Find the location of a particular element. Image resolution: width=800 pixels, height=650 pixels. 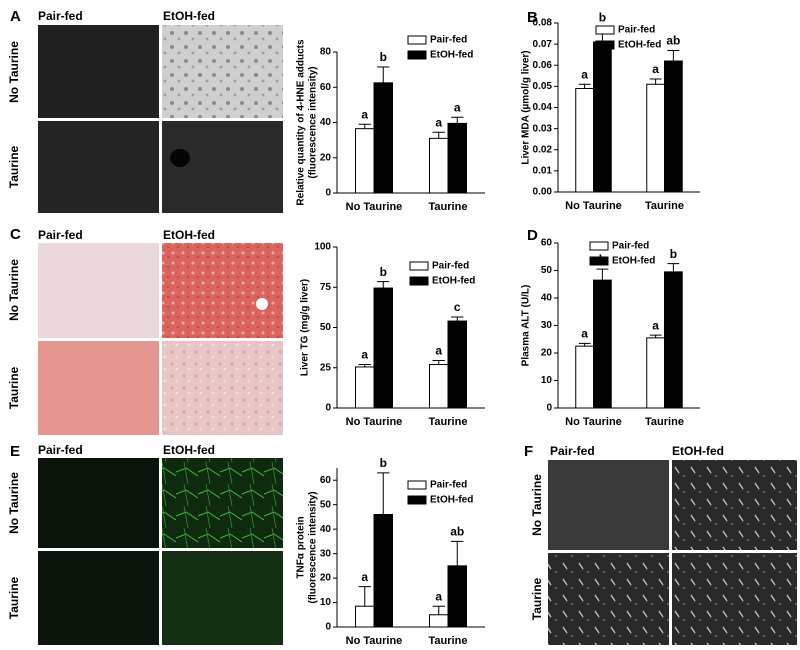

y-axis-label: Relative quantity of 4-HNE adducts is located at coordinates (301, 122).